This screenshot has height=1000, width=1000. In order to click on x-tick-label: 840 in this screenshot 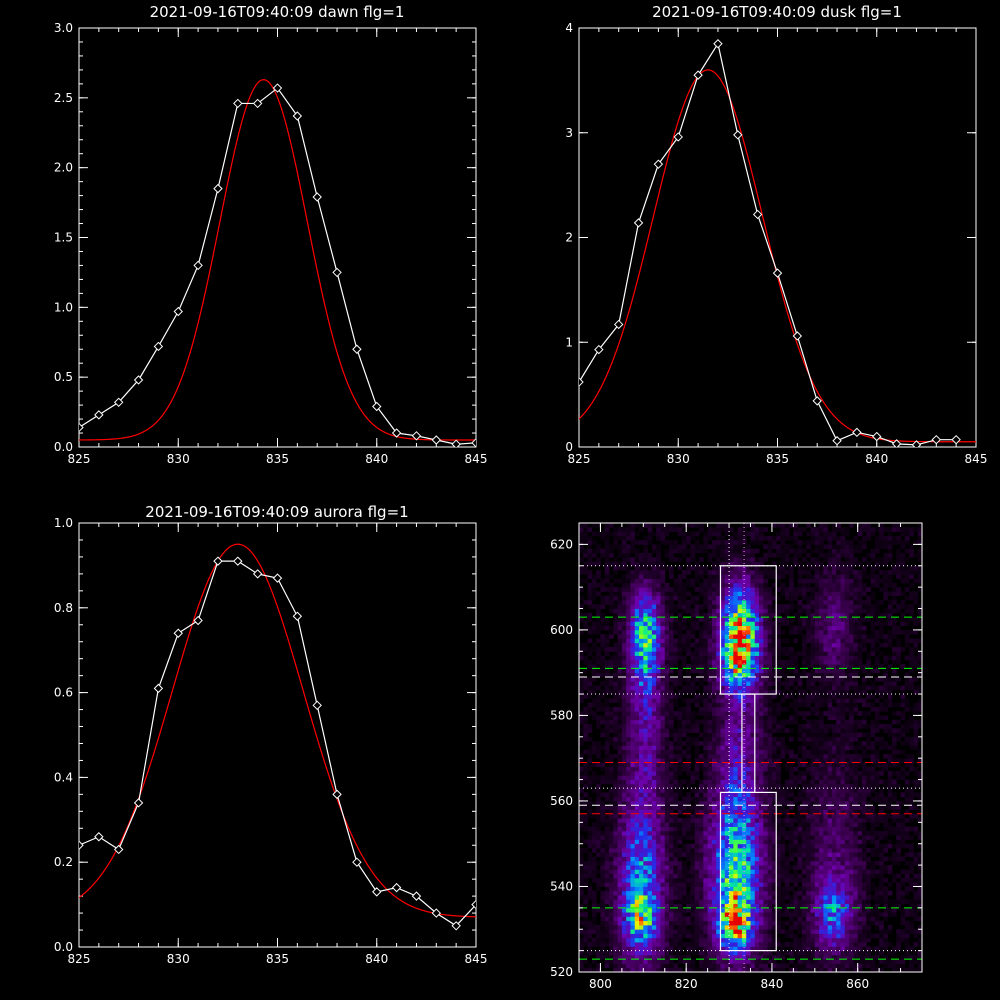, I will do `click(376, 959)`.